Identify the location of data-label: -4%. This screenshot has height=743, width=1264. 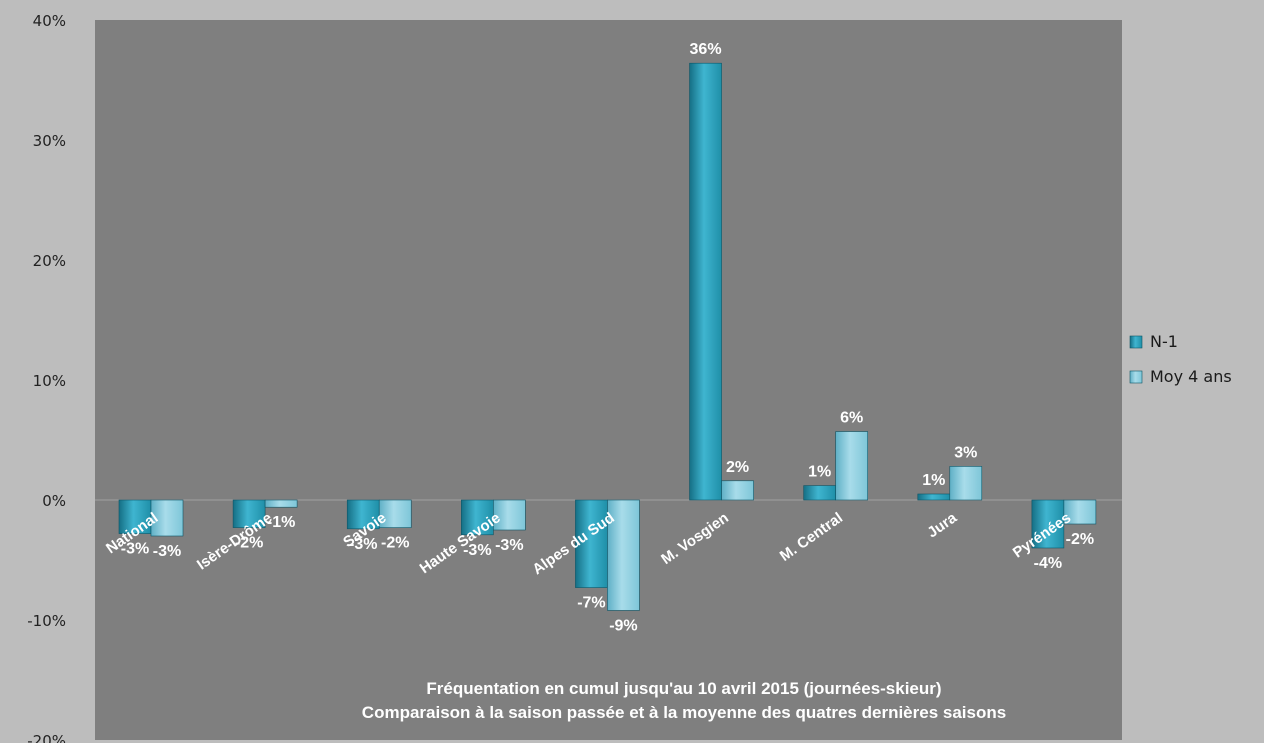
(1048, 563).